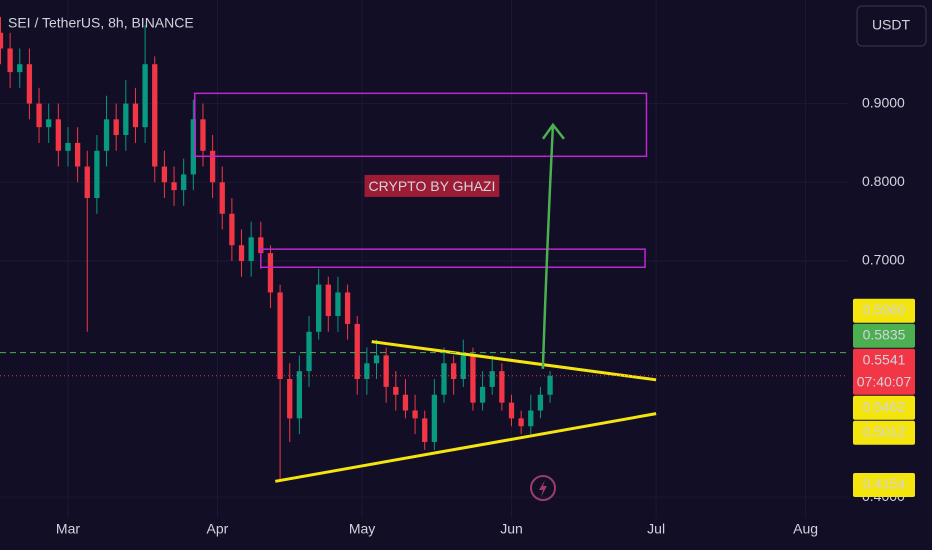 This screenshot has width=932, height=550. I want to click on countdown: 07:40:07, so click(884, 381).